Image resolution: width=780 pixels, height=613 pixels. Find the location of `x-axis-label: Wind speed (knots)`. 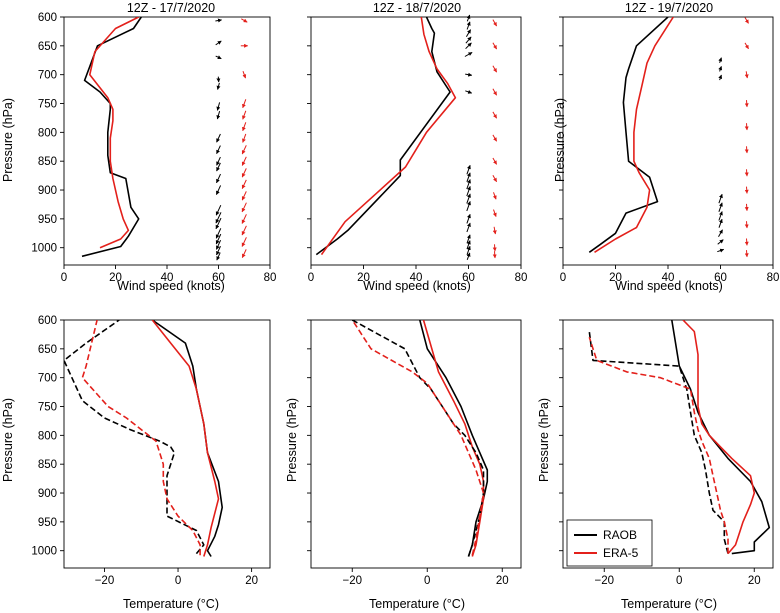

x-axis-label: Wind speed (knots) is located at coordinates (669, 286).